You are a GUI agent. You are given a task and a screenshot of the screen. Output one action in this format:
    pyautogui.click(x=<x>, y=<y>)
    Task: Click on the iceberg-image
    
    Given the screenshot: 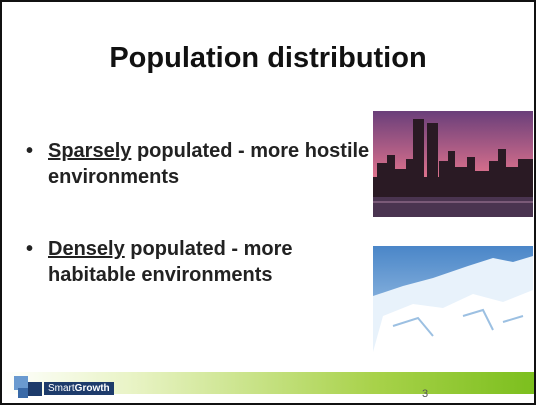 What is the action you would take?
    pyautogui.click(x=453, y=299)
    